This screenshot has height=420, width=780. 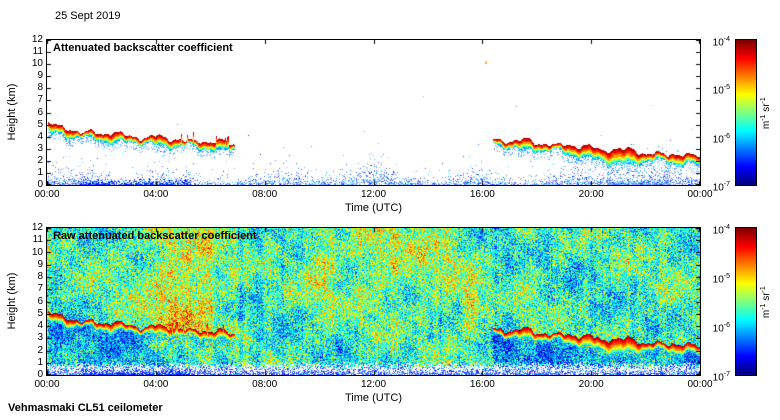 What do you see at coordinates (155, 236) in the screenshot?
I see `raw-panel-title: Raw attenuated backscatter coefficient` at bounding box center [155, 236].